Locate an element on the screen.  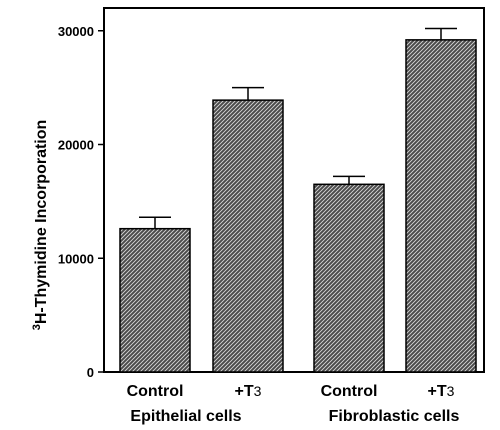
y-tick-label: 30000 is located at coordinates (76, 31).